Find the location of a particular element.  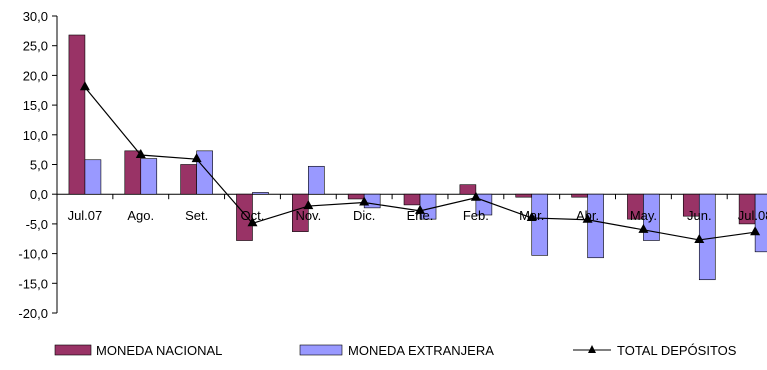

y-tick-label: 25,0 is located at coordinates (35, 46).